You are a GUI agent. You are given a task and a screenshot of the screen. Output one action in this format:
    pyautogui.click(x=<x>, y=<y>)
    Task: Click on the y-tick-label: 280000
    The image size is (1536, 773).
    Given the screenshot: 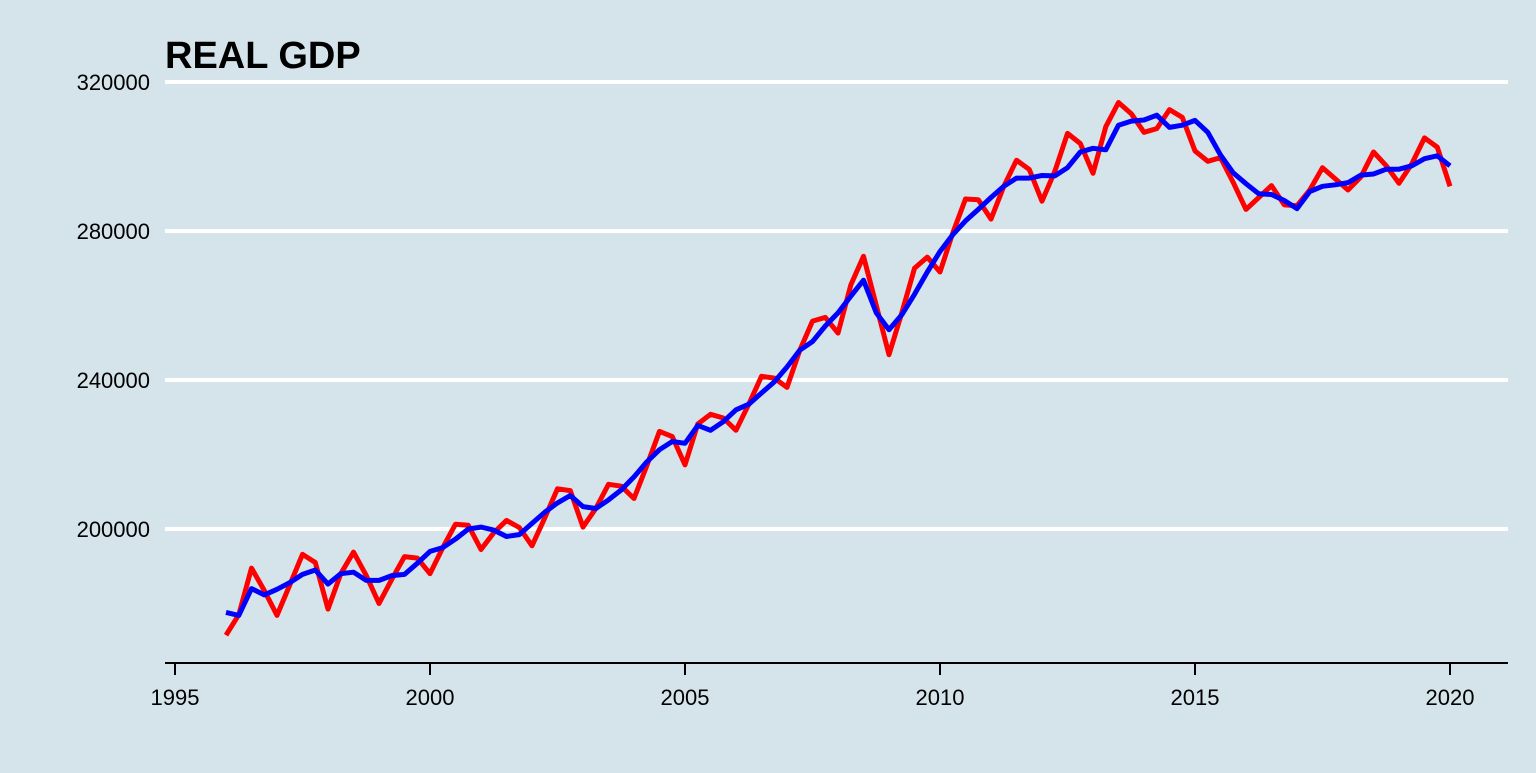 What is the action you would take?
    pyautogui.click(x=113, y=231)
    